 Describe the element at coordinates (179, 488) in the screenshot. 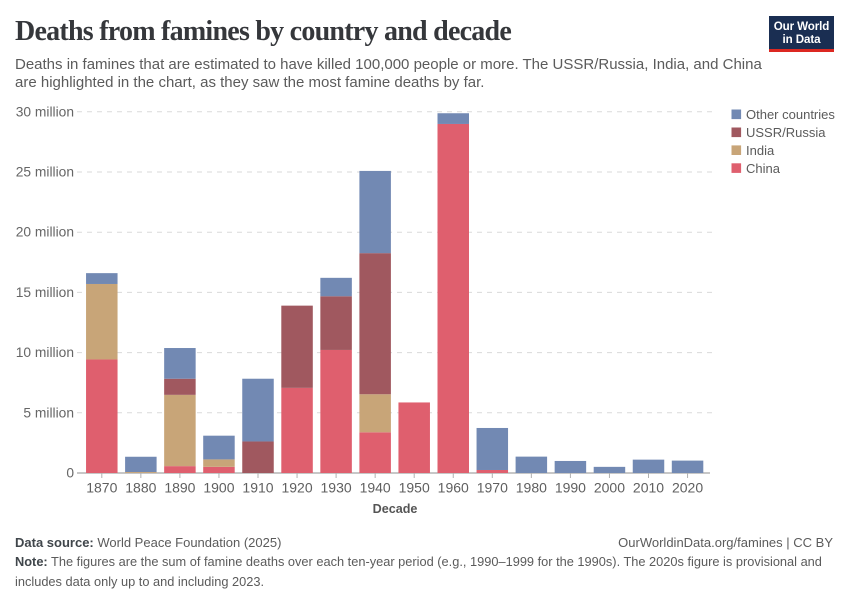

I see `svg-text: 1890` at that location.